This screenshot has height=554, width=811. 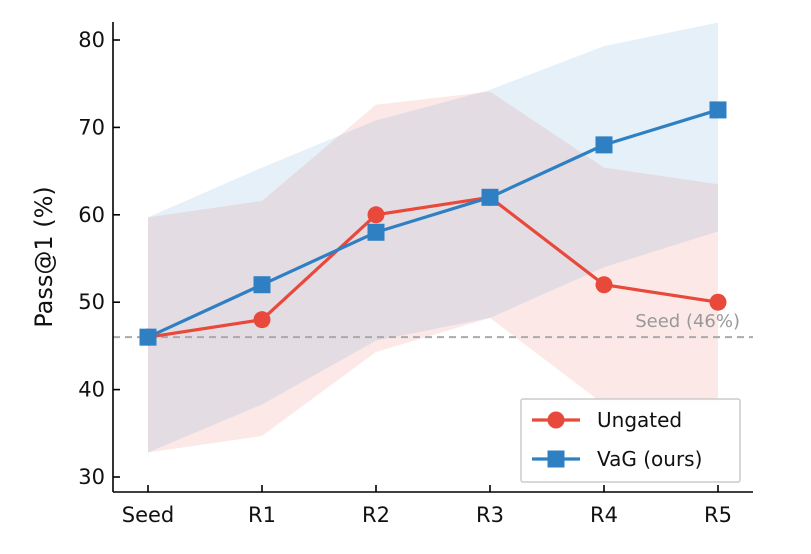 What do you see at coordinates (91, 390) in the screenshot?
I see `y-tick-label-40: 40` at bounding box center [91, 390].